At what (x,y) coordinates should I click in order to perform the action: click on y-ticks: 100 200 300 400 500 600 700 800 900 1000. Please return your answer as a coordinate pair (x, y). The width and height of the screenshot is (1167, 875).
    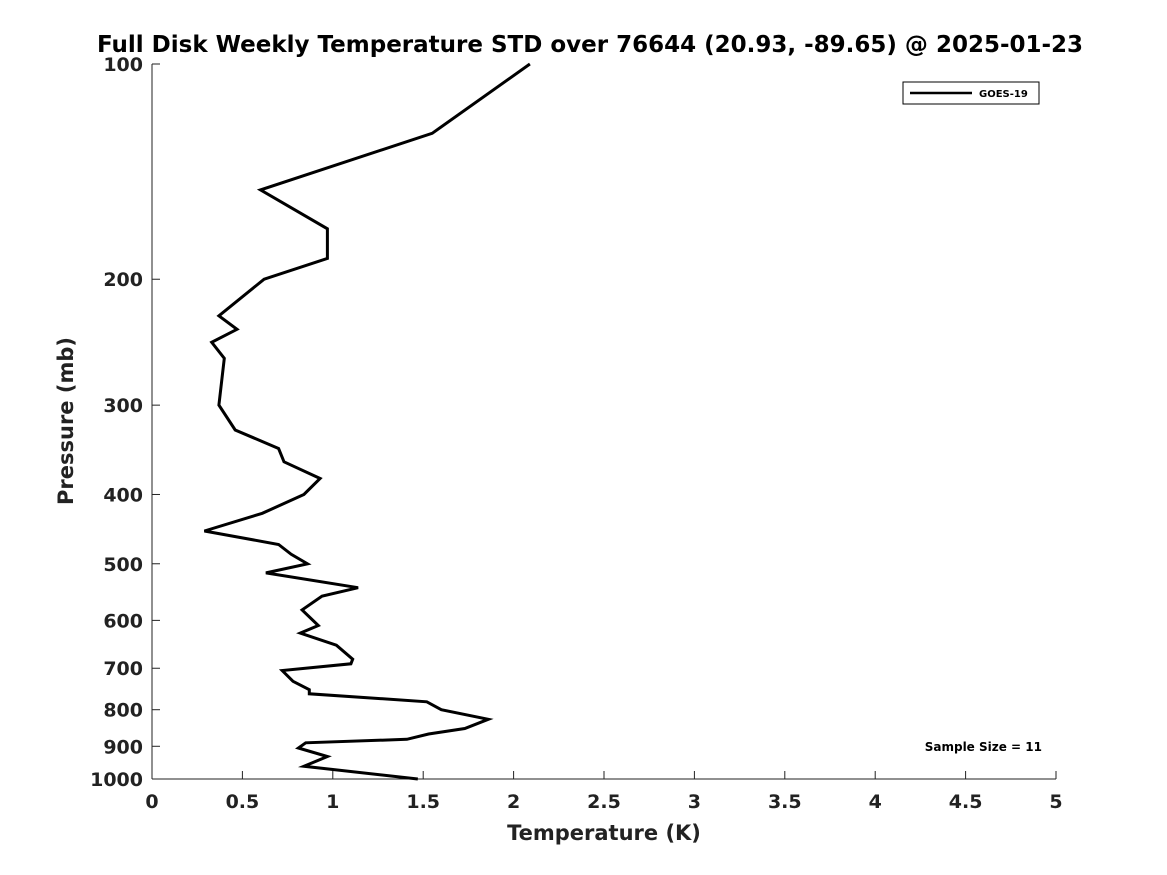
    Looking at the image, I should click on (125, 422).